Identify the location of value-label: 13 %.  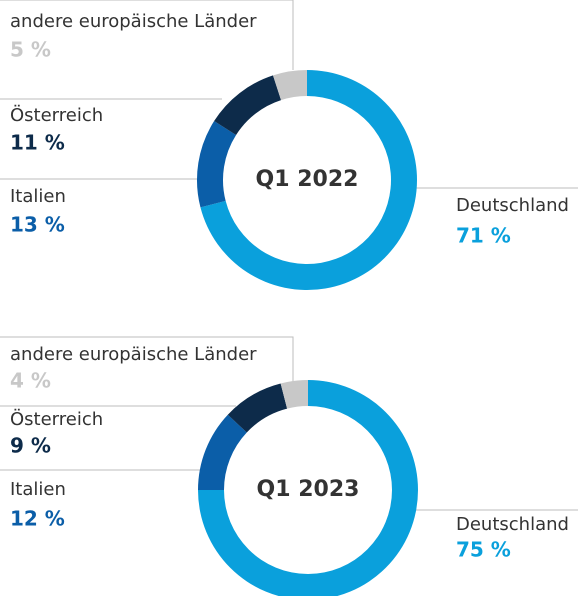
(37, 225).